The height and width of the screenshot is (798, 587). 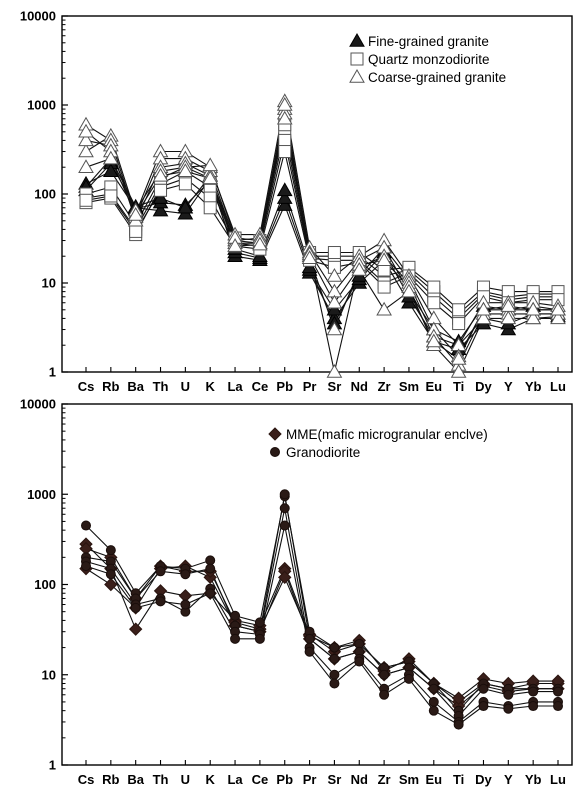 I want to click on x-category-label: Lu, so click(x=558, y=779).